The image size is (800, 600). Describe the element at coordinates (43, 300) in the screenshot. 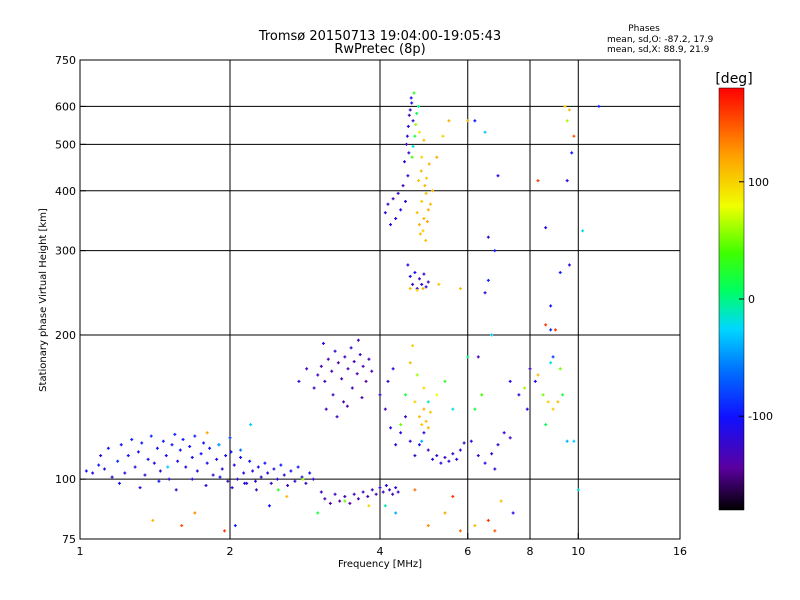

I see `y-axis-label: Stationary phase Virtual Height [km]` at that location.